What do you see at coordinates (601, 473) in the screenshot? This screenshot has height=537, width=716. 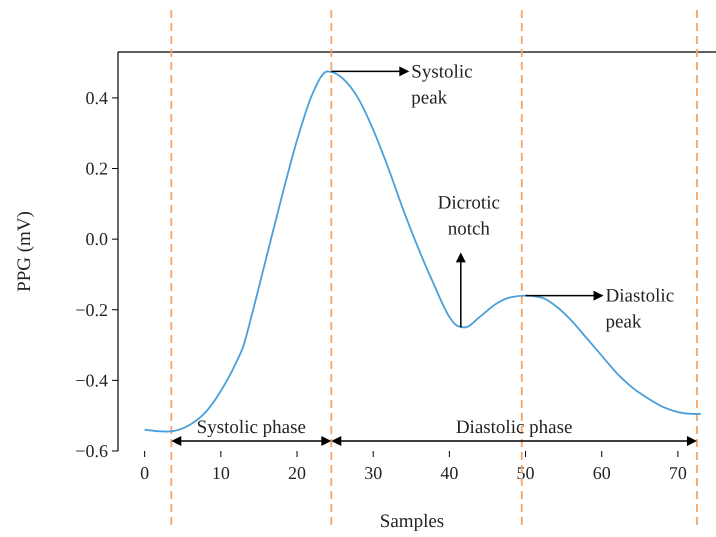 I see `x-tick-label: 60` at bounding box center [601, 473].